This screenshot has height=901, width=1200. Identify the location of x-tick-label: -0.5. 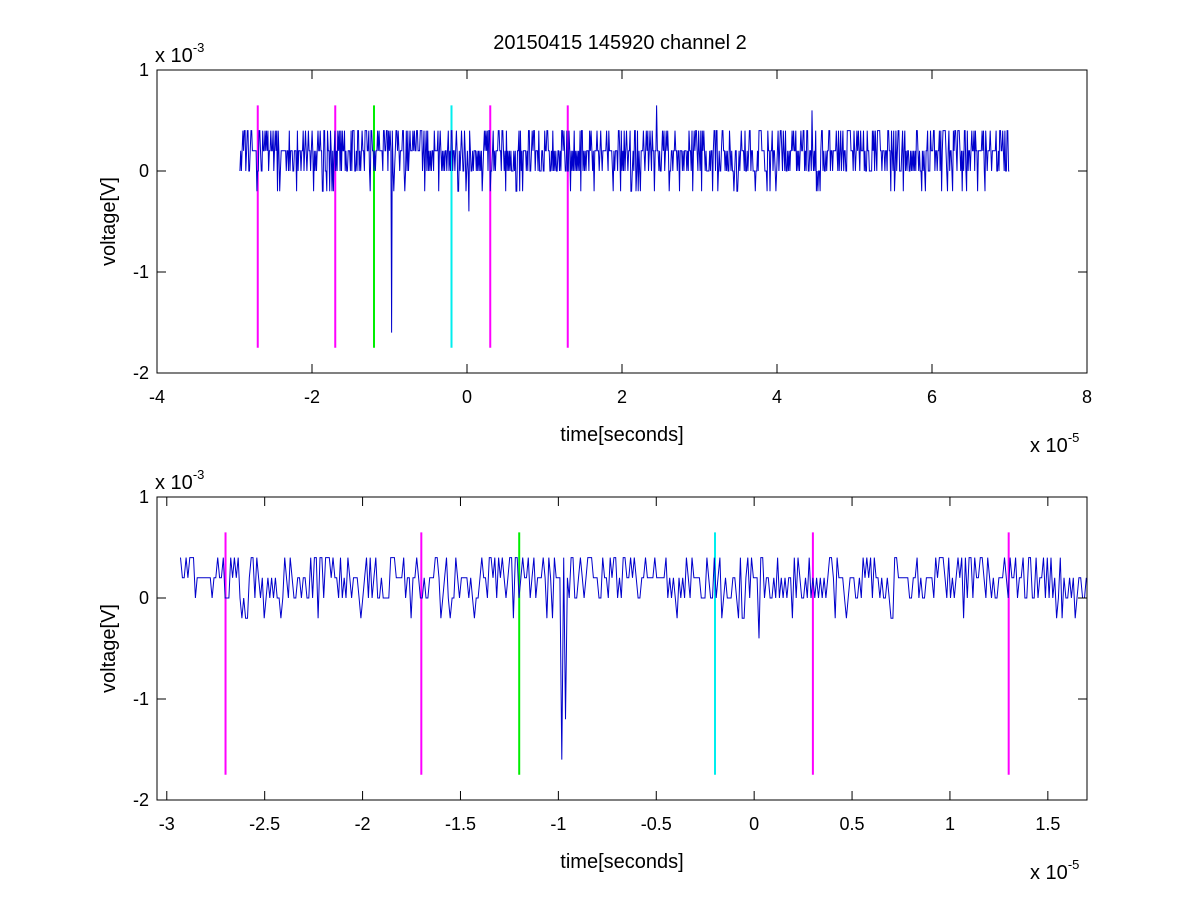
(656, 824).